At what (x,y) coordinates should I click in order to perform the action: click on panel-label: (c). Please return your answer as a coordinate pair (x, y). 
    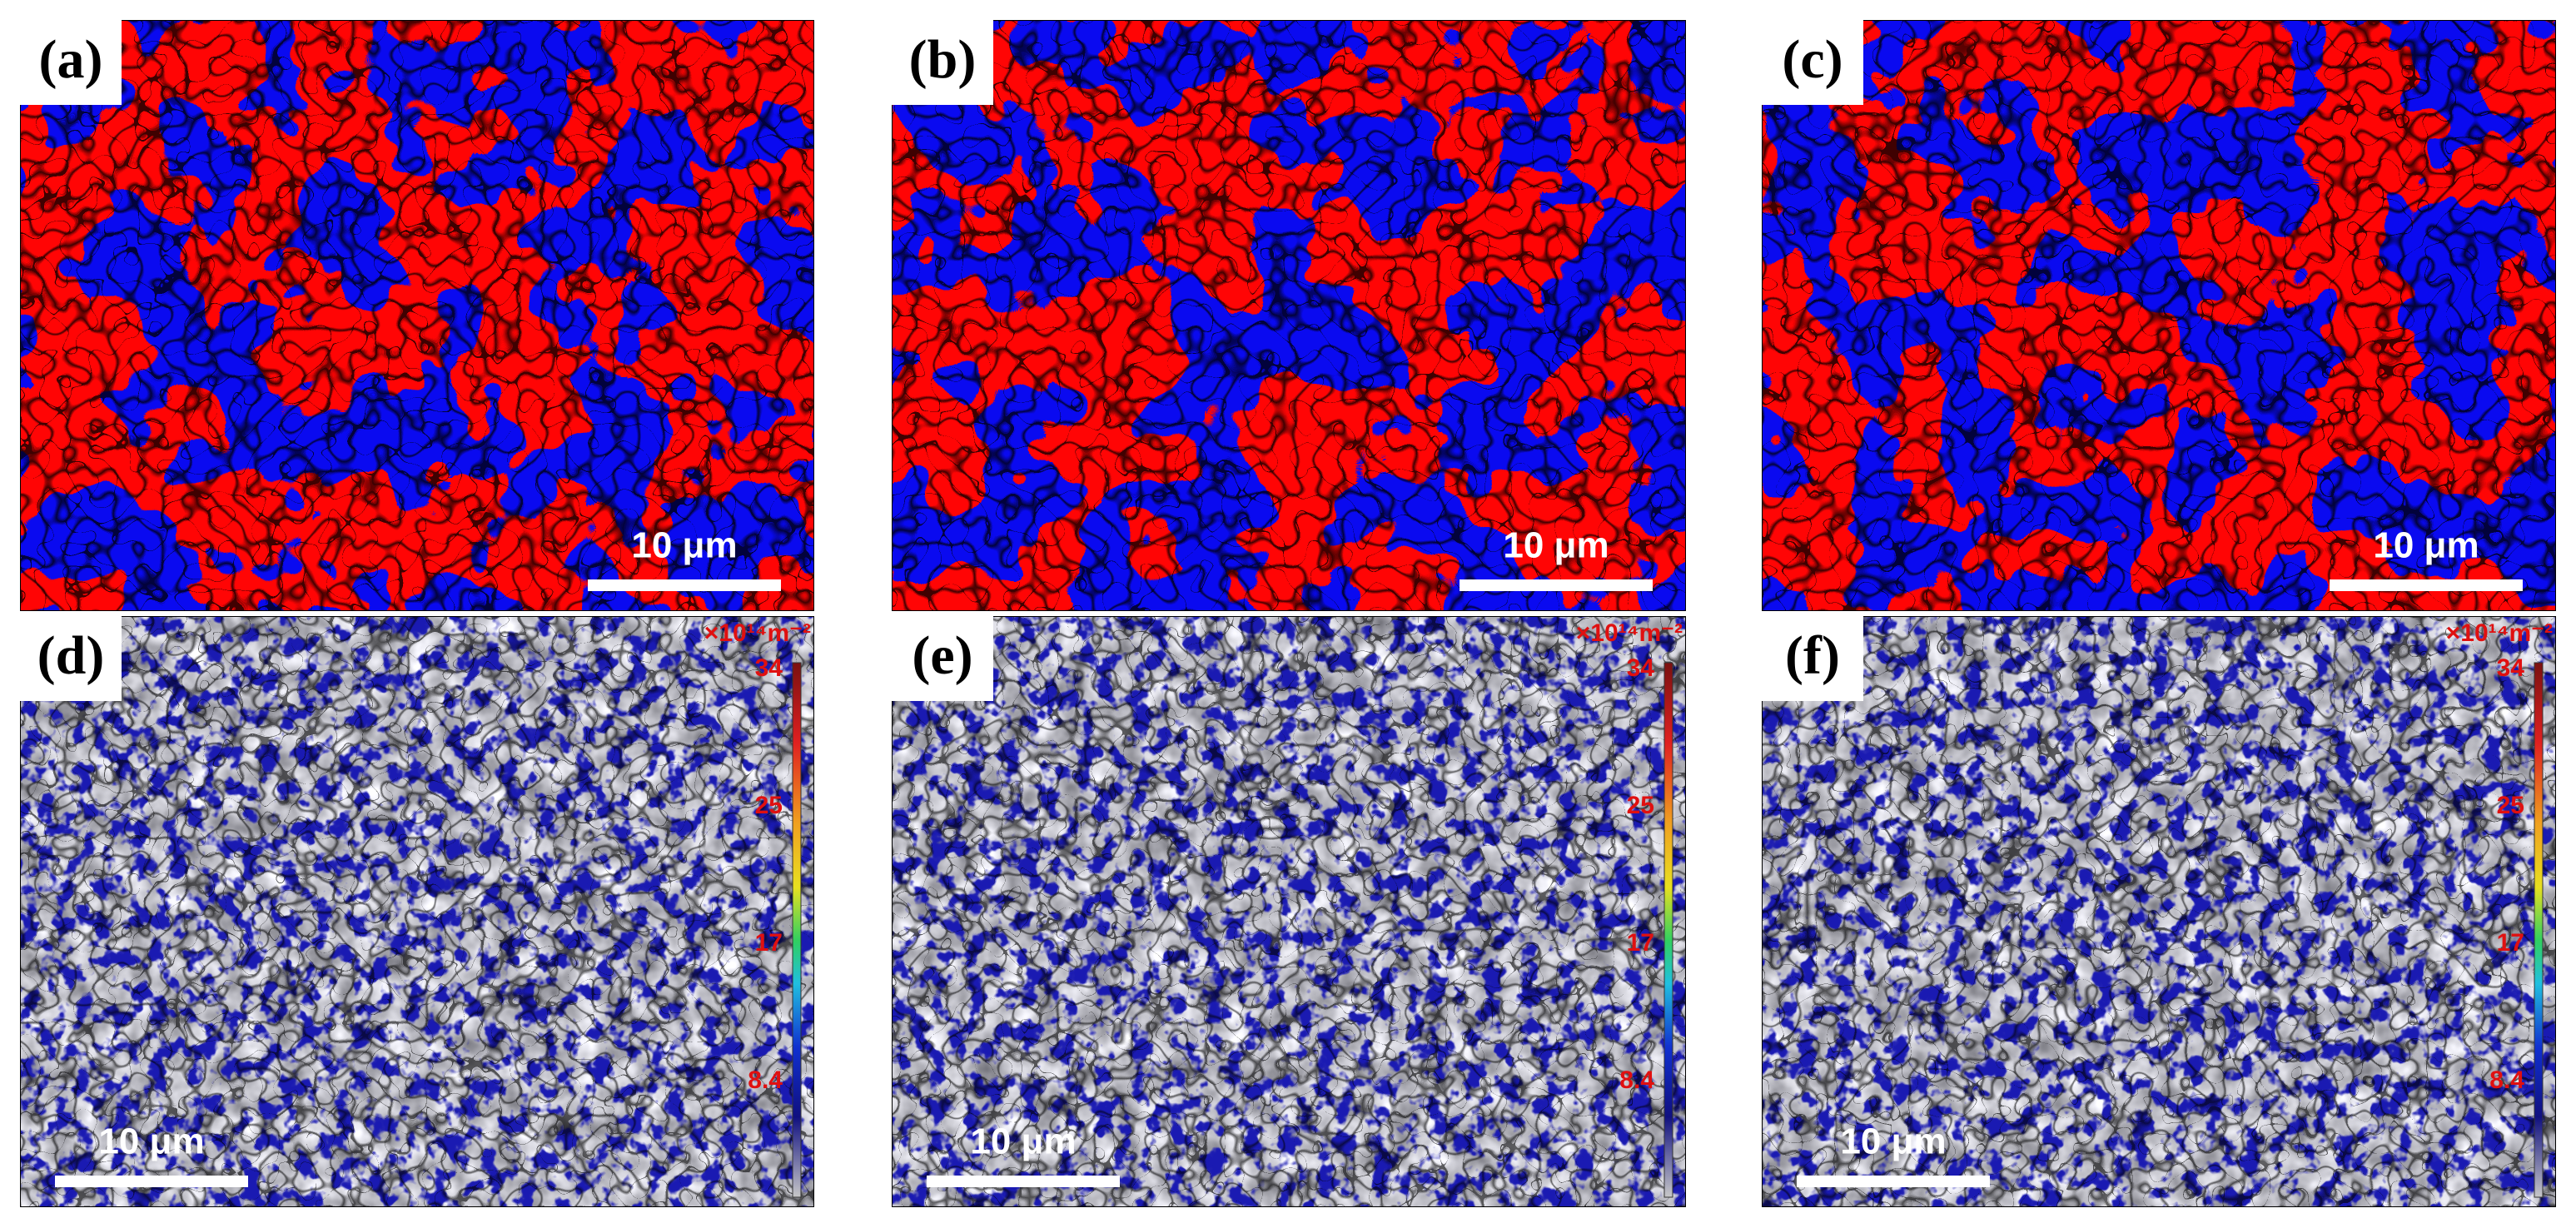
    Looking at the image, I should click on (1812, 59).